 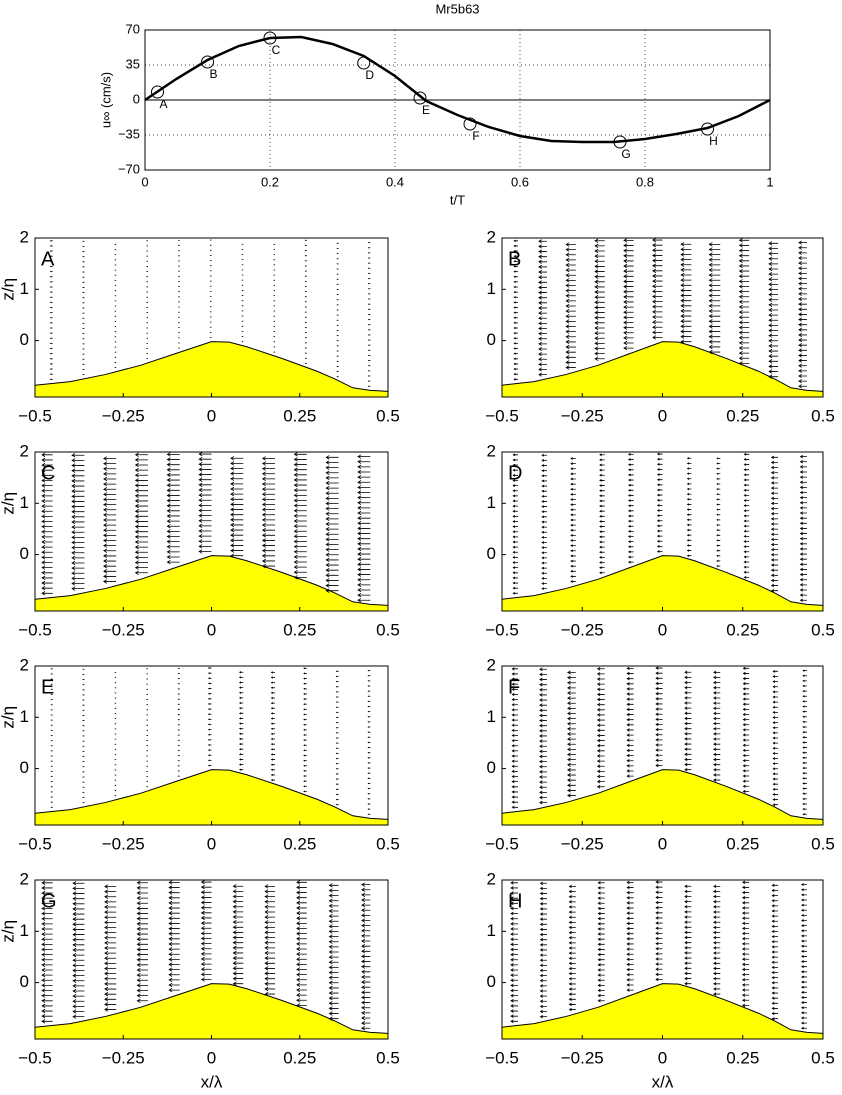 I want to click on y-axis-label: z/η, so click(x=8, y=289).